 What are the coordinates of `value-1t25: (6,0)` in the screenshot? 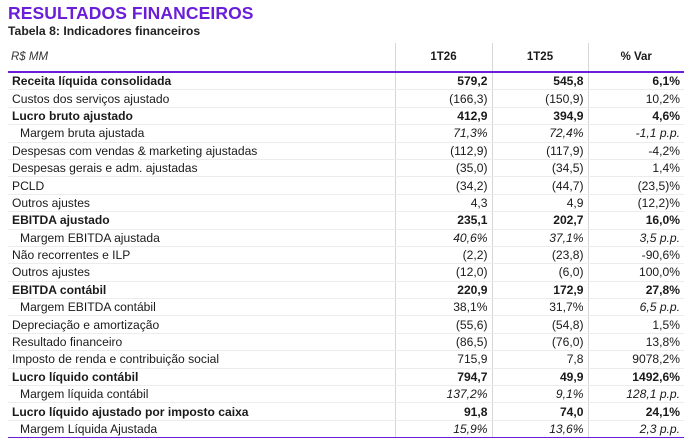 It's located at (539, 272).